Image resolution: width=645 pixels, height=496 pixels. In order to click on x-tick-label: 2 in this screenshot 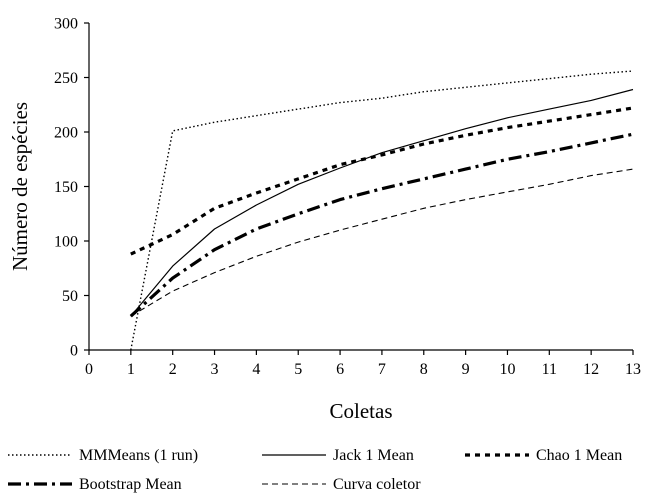, I will do `click(173, 369)`.